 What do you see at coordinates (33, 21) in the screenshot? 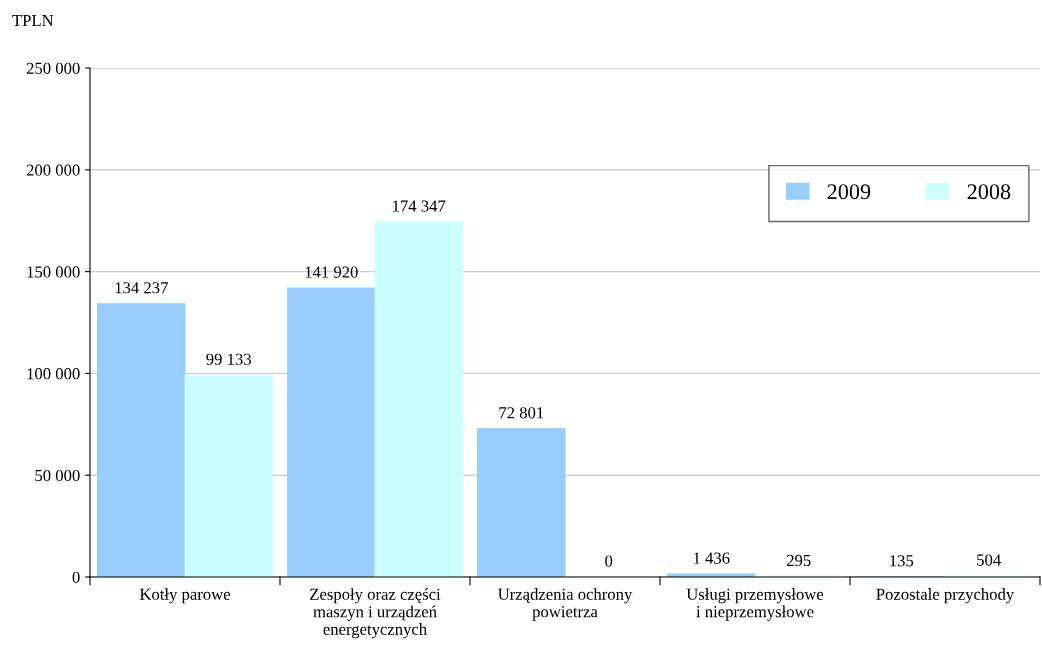
I see `y-axis-title: TPLN` at bounding box center [33, 21].